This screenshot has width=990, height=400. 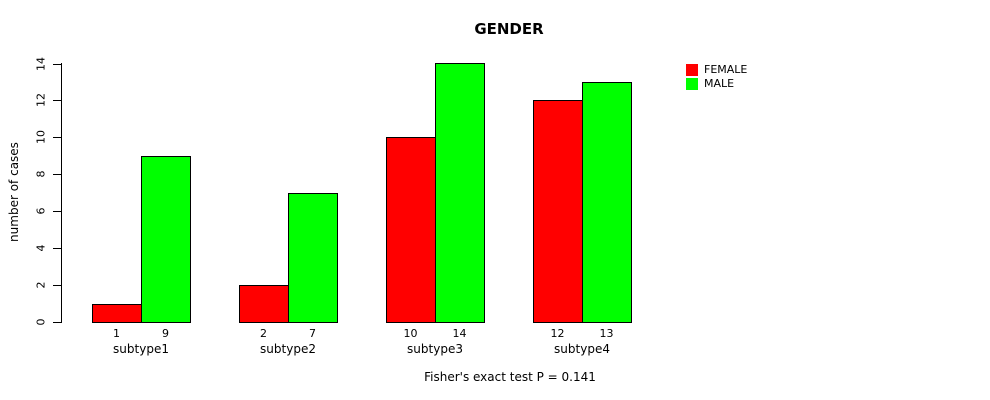 What do you see at coordinates (41, 322) in the screenshot?
I see `y-tick-label: 0` at bounding box center [41, 322].